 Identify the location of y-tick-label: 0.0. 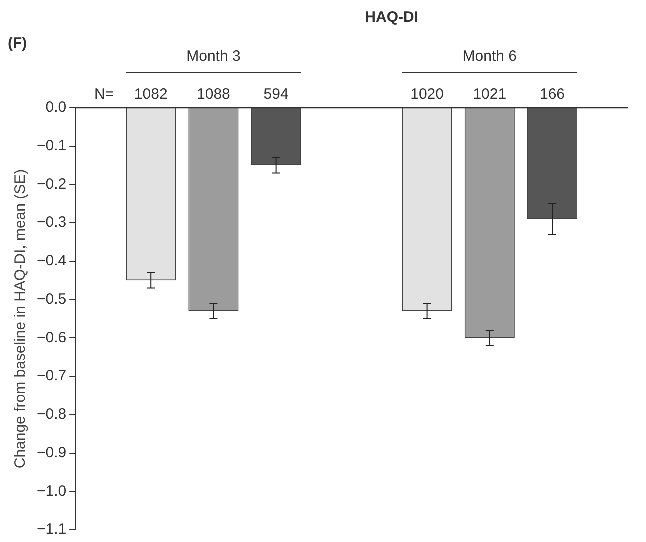
(56, 107).